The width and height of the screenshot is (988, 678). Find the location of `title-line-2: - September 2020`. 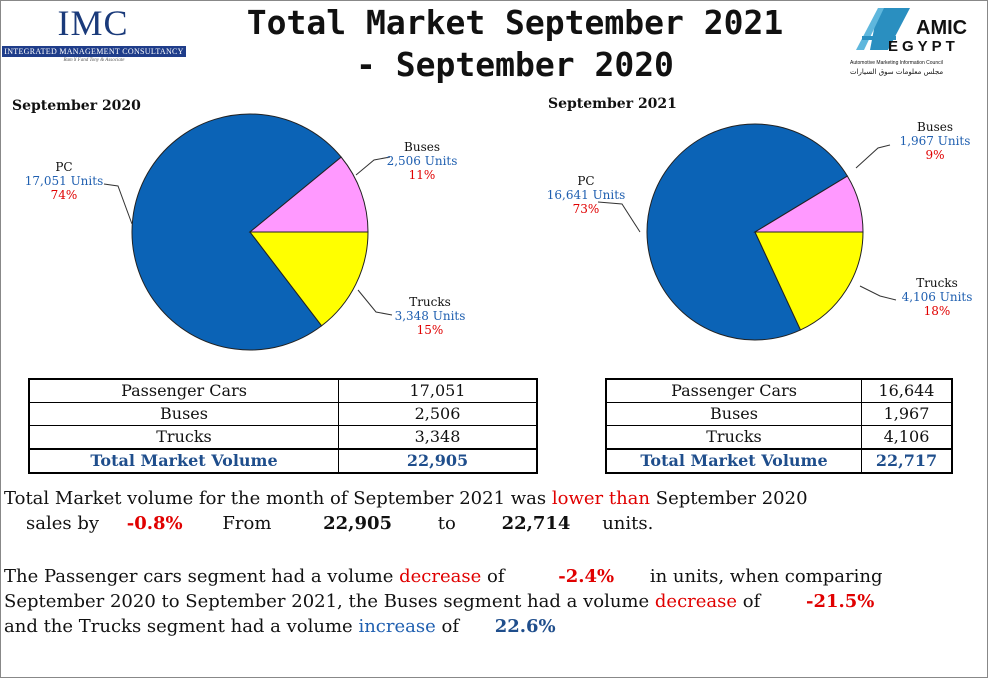

title-line-2: - September 2020 is located at coordinates (515, 64).